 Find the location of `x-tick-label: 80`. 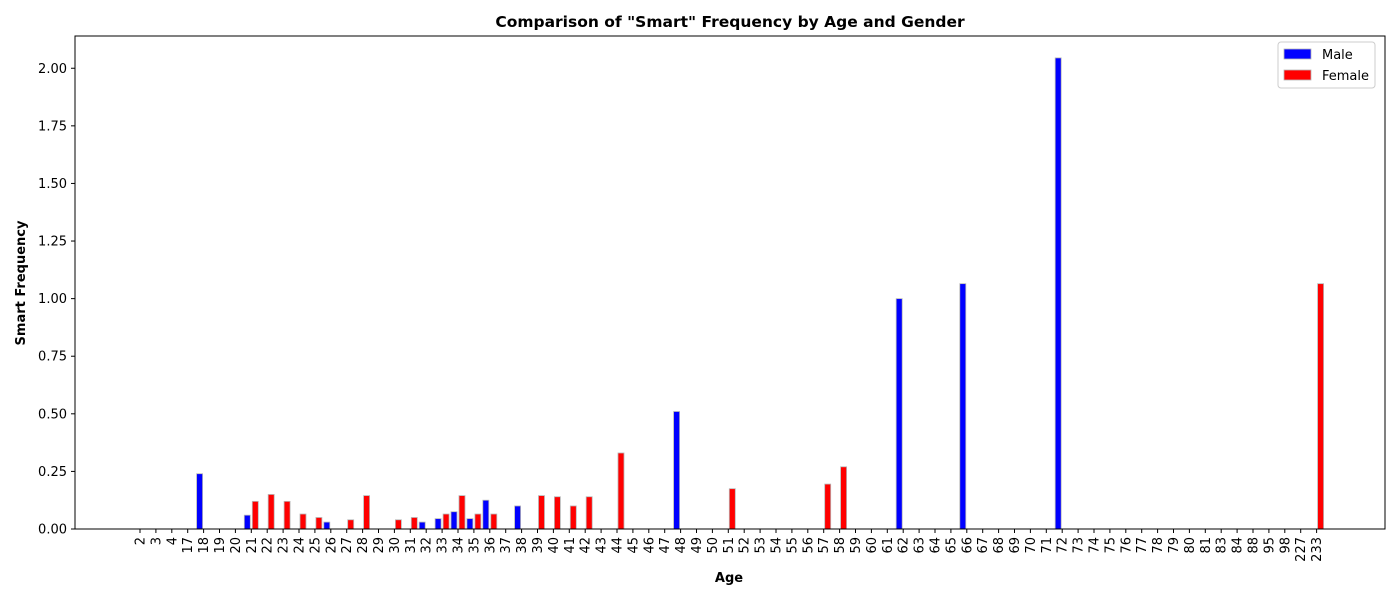

x-tick-label: 80 is located at coordinates (1190, 545).